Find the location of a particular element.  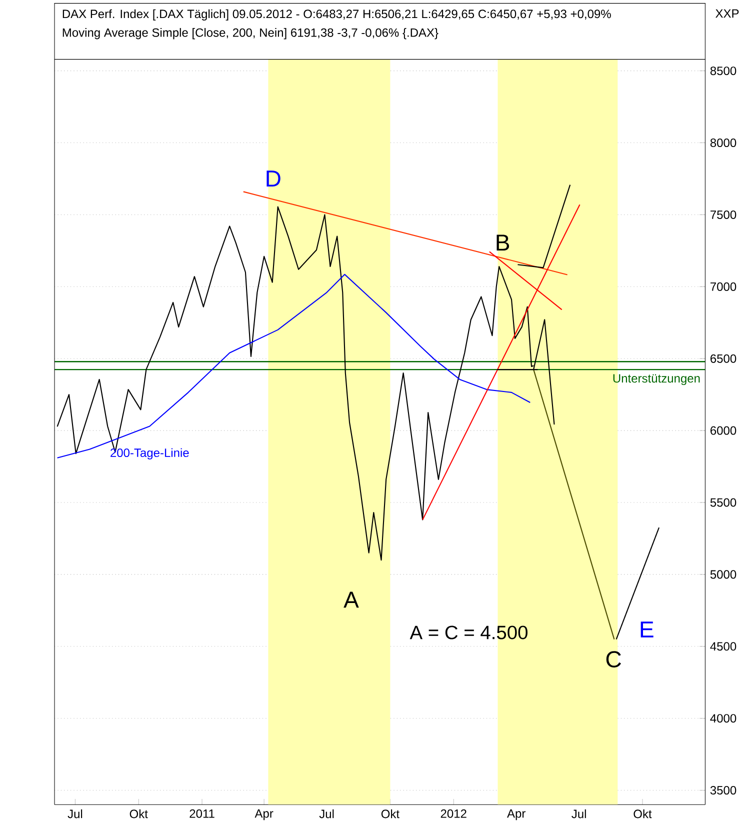

annotation: A = C = 4.500 is located at coordinates (469, 633).